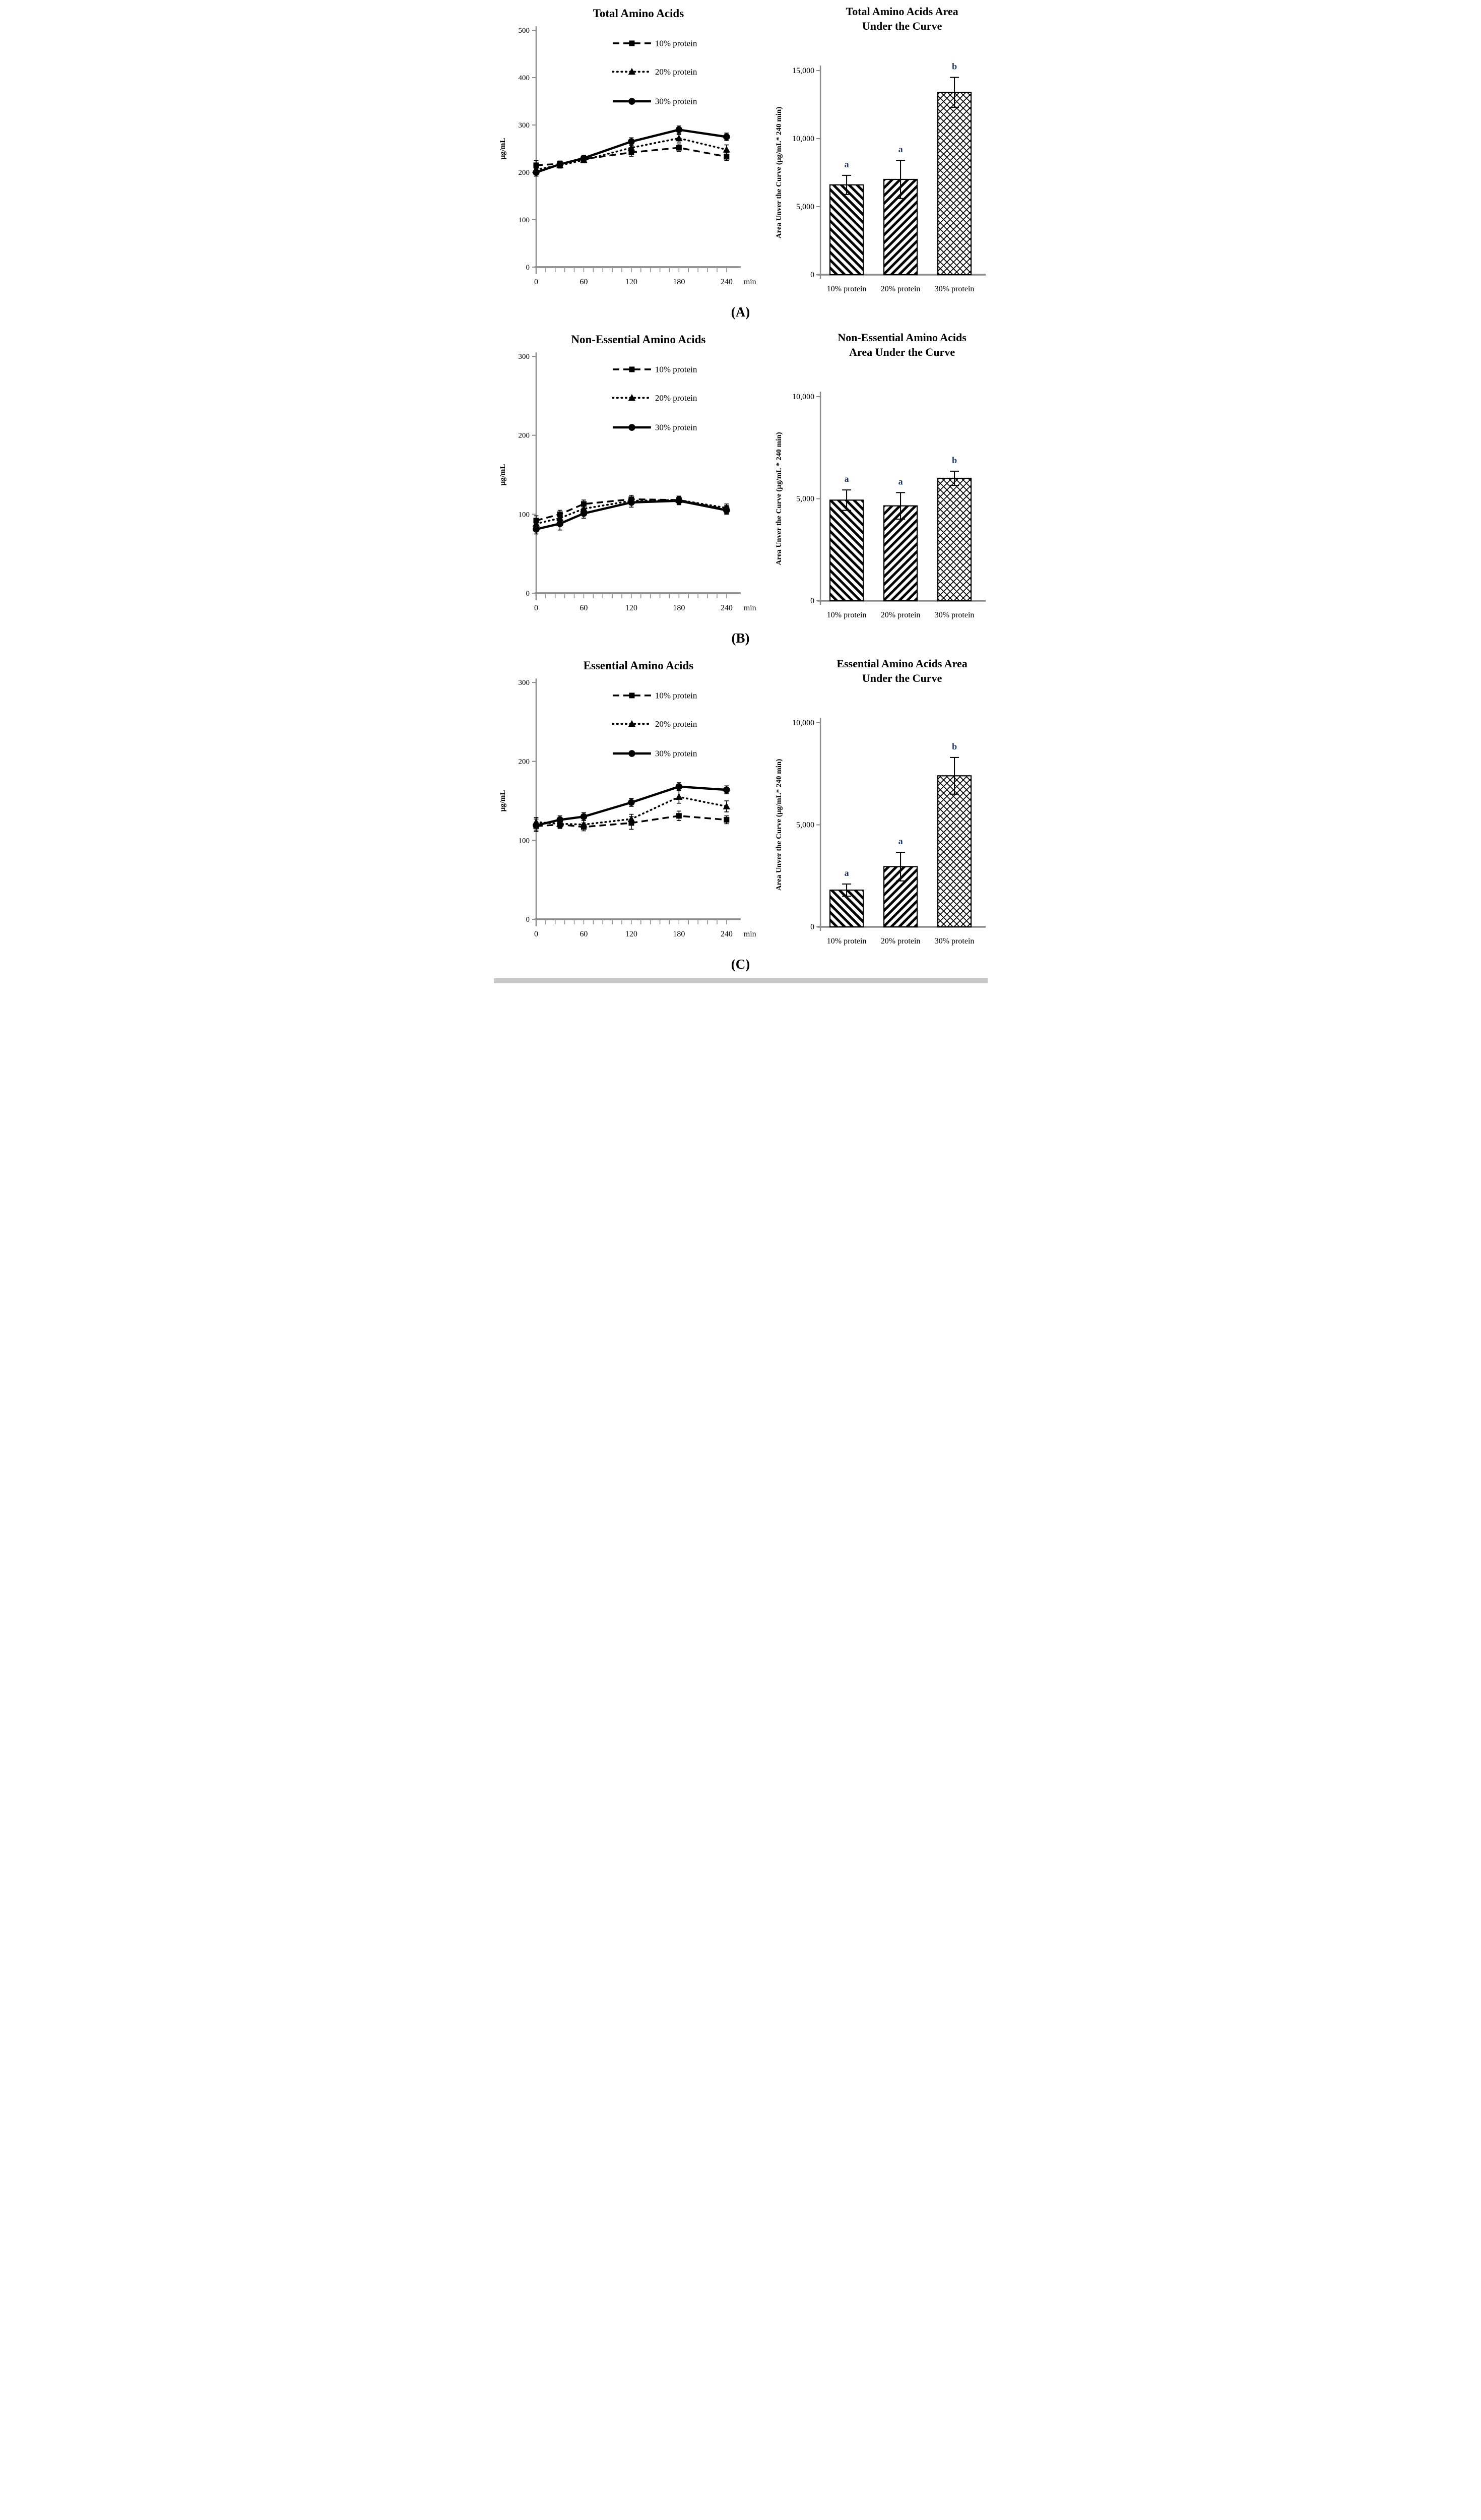  What do you see at coordinates (536, 282) in the screenshot?
I see `x-tick-label: 0` at bounding box center [536, 282].